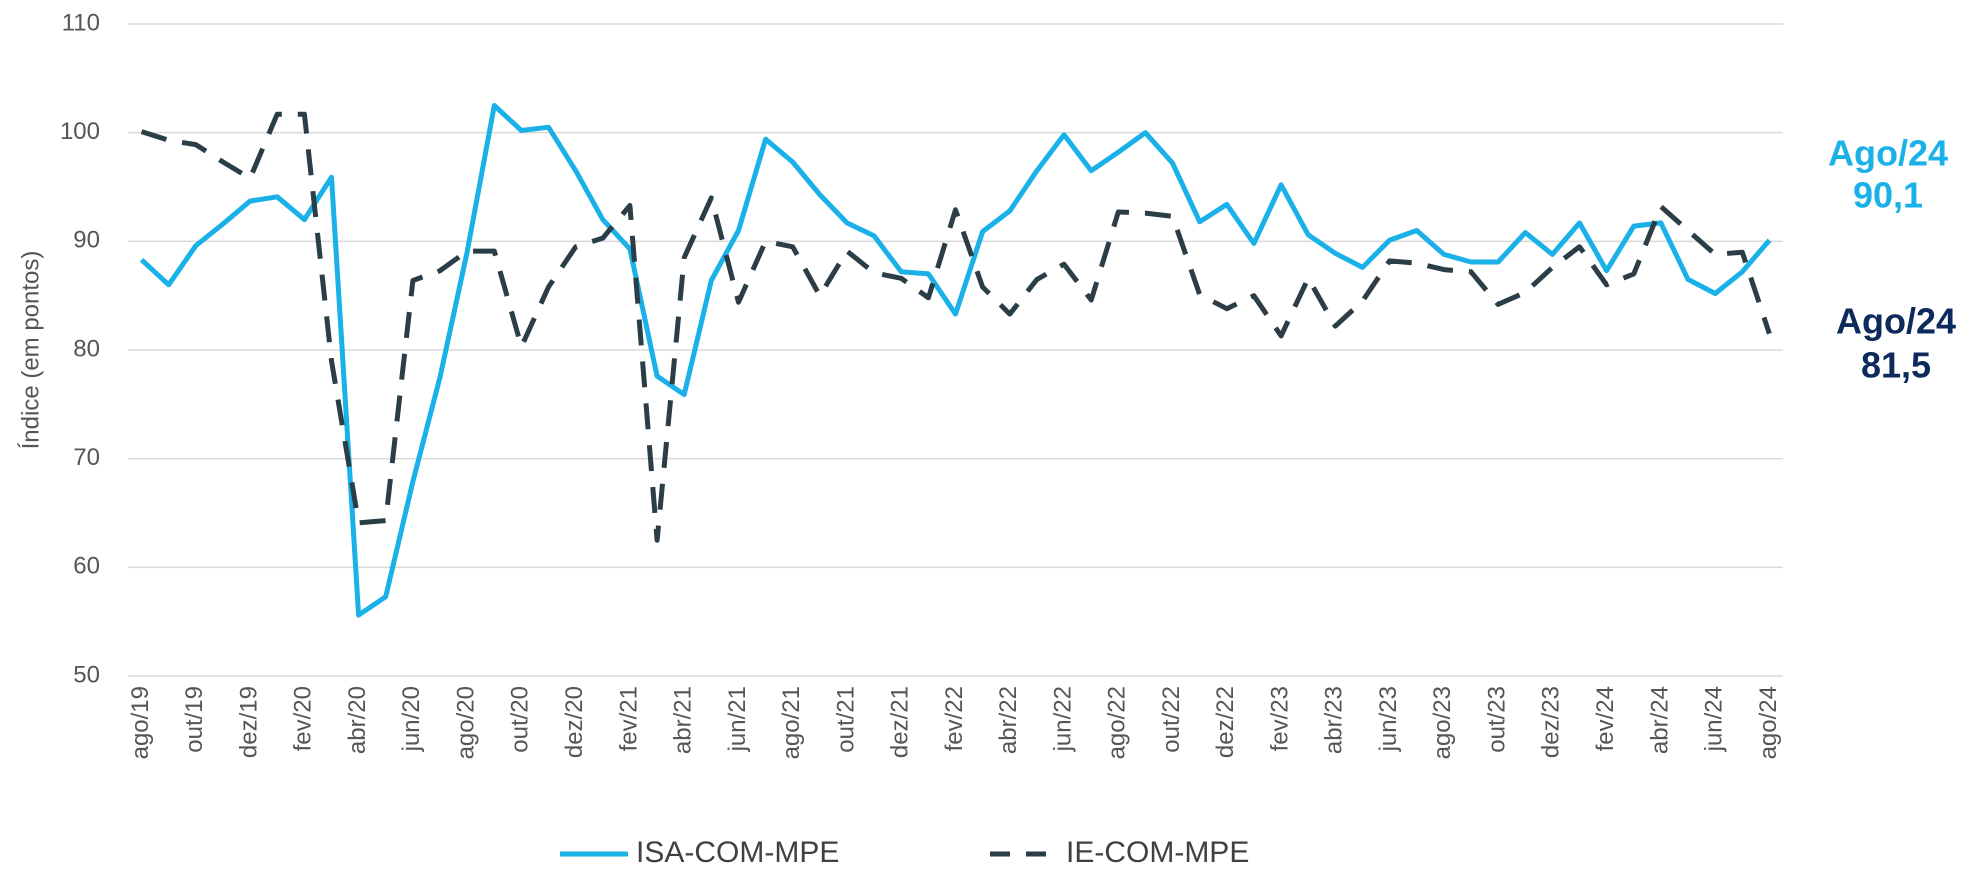 The width and height of the screenshot is (1973, 872). I want to click on legend-label: IE-COM-MPE, so click(1157, 852).